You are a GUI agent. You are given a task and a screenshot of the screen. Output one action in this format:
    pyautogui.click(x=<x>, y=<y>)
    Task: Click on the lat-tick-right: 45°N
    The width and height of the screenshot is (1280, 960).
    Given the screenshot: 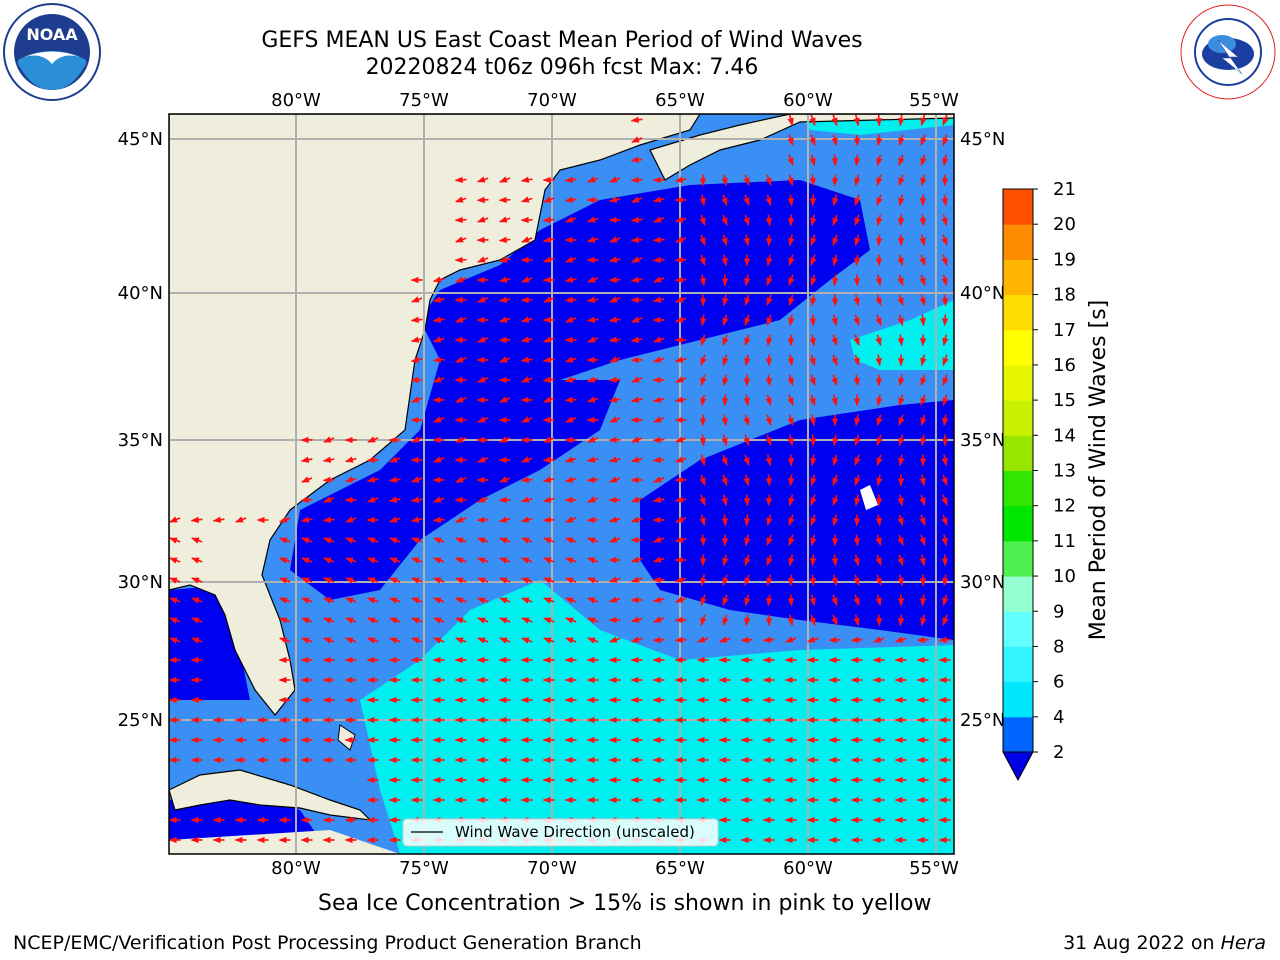 What is the action you would take?
    pyautogui.click(x=982, y=139)
    